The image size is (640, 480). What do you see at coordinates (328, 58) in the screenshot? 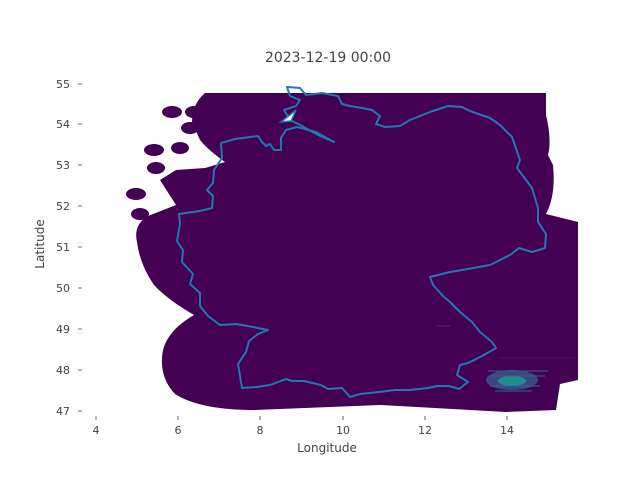
I see `plot-title: 2023-12-19 00:00` at bounding box center [328, 58].